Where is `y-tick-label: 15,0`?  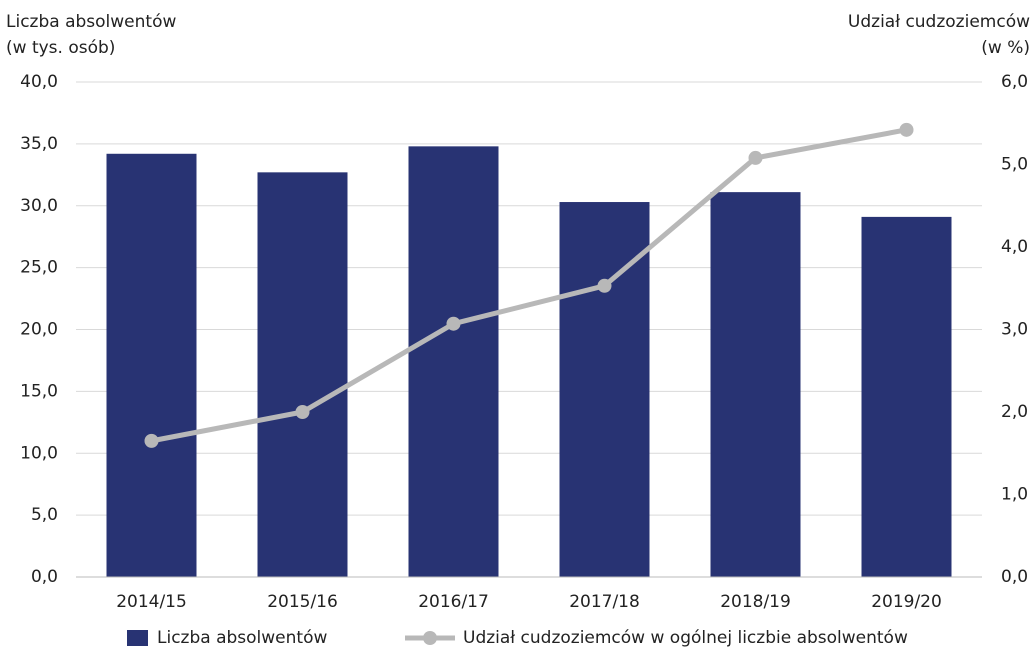 y-tick-label: 15,0 is located at coordinates (39, 391).